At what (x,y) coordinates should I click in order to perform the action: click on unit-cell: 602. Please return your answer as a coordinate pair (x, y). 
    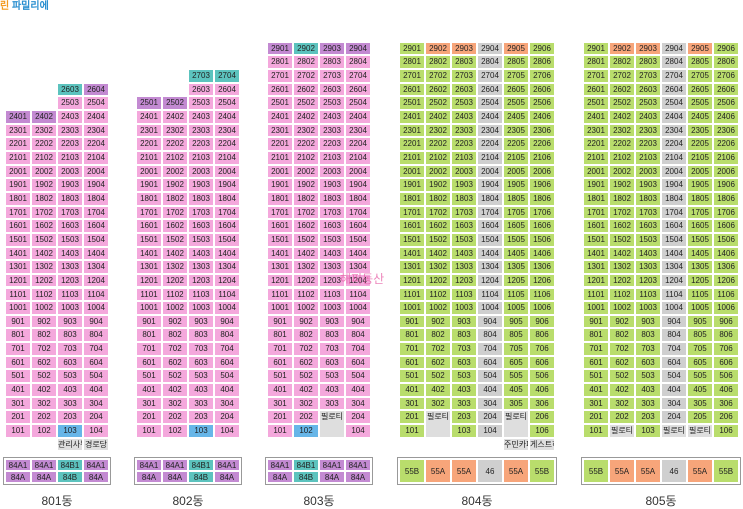
    Looking at the image, I should click on (438, 362).